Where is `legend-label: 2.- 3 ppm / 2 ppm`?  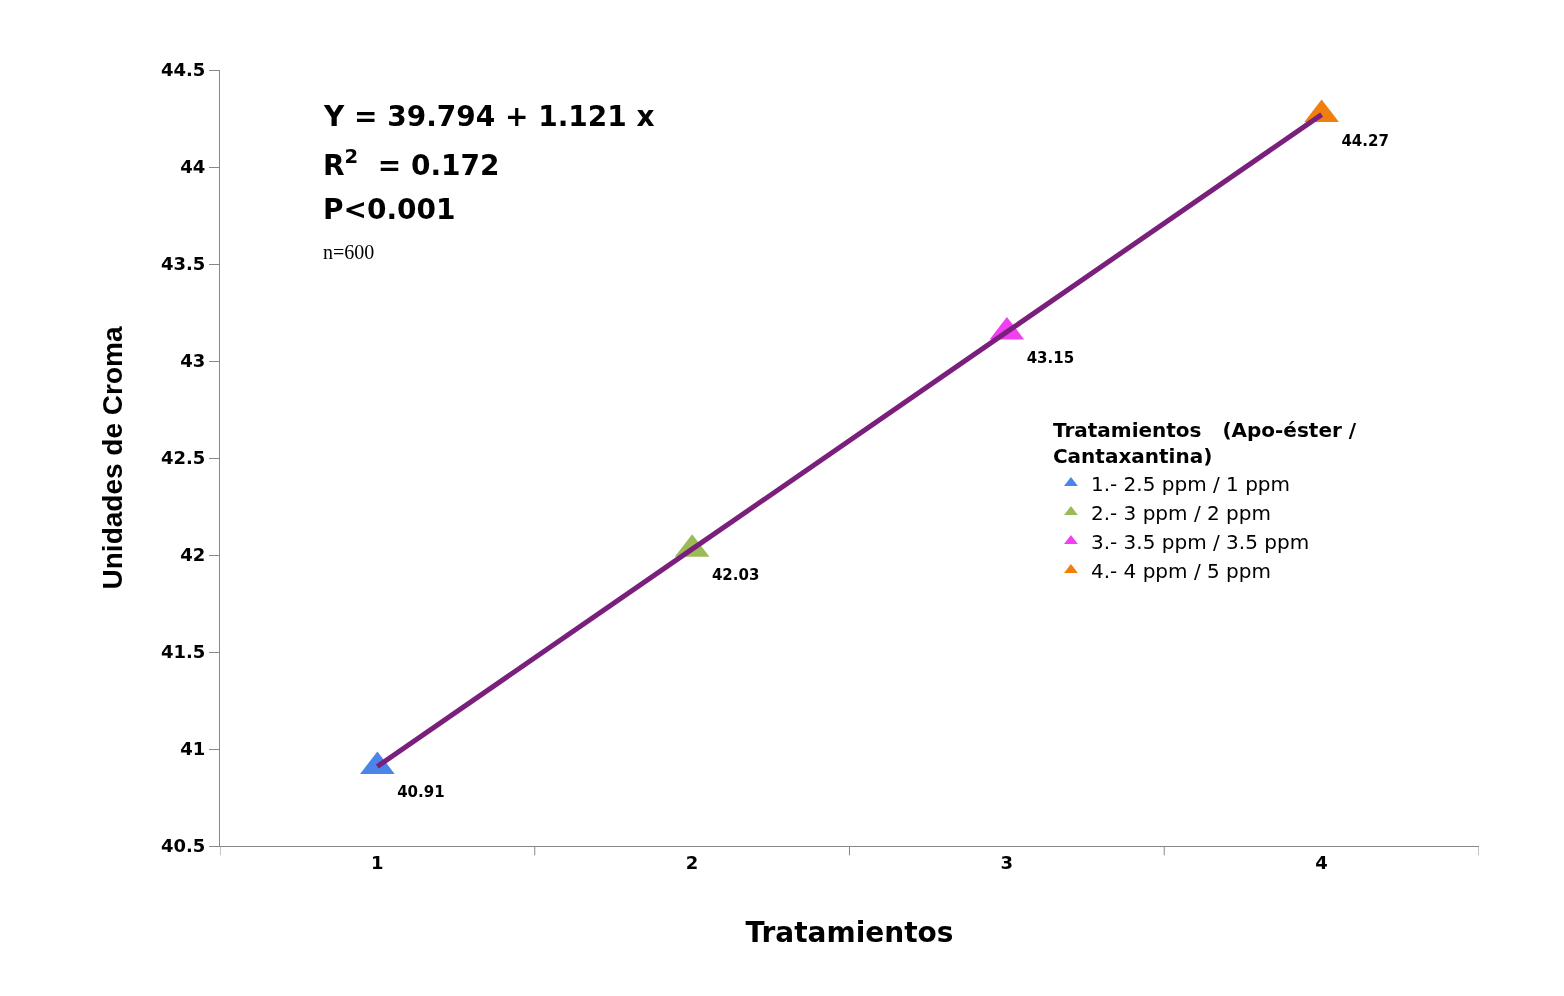
legend-label: 2.- 3 ppm / 2 ppm is located at coordinates (1180, 512).